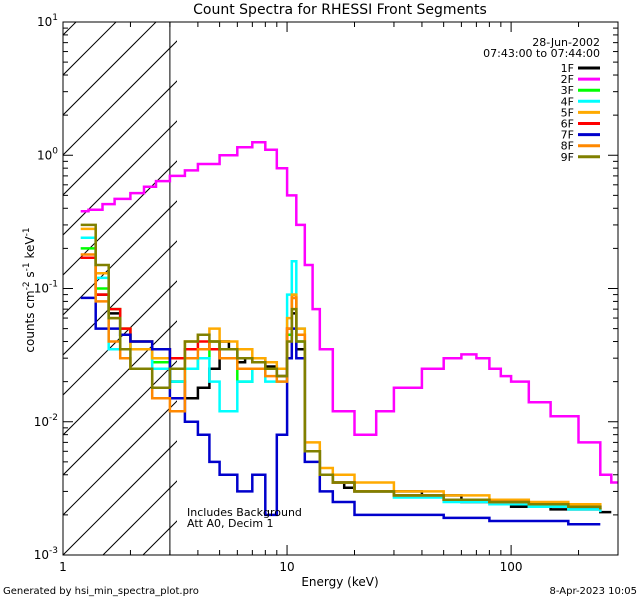 This screenshot has height=600, width=640. What do you see at coordinates (47, 154) in the screenshot?
I see `y-tick-label: 10⁰` at bounding box center [47, 154].